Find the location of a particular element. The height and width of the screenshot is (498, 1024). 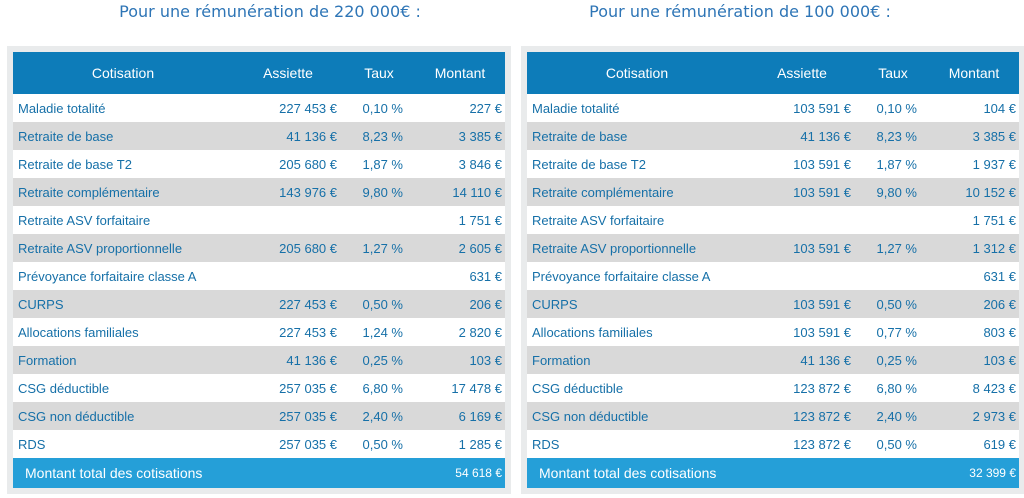

table-cell: 17 478 € is located at coordinates (460, 388).